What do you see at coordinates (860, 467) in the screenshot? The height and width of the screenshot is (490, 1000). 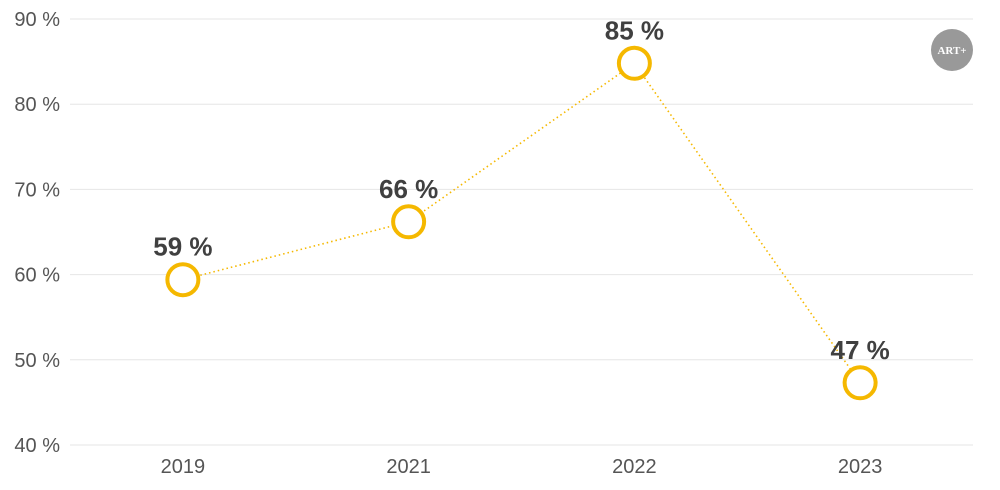 I see `x-tick-label: 2023` at bounding box center [860, 467].